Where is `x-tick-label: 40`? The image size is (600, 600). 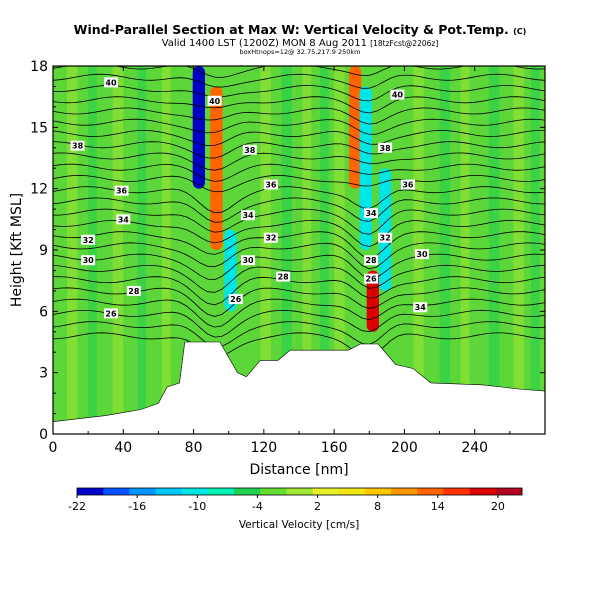
x-tick-label: 40 is located at coordinates (123, 448).